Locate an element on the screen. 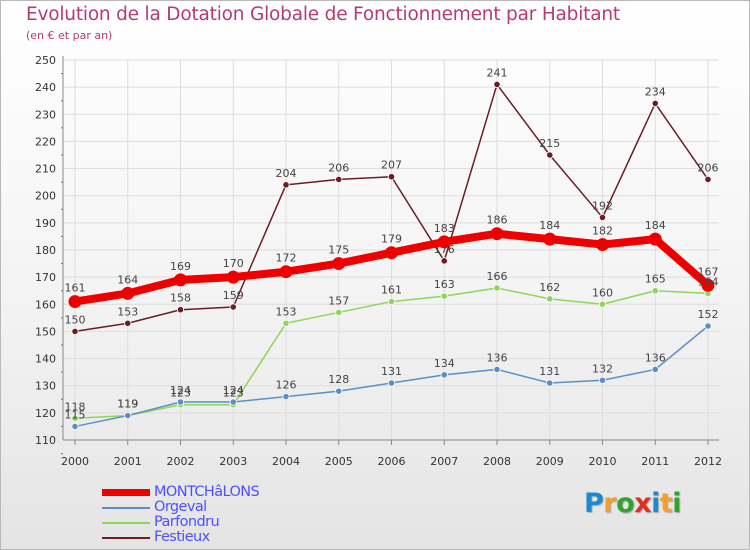 The width and height of the screenshot is (750, 550). data-label: 118 is located at coordinates (75, 406).